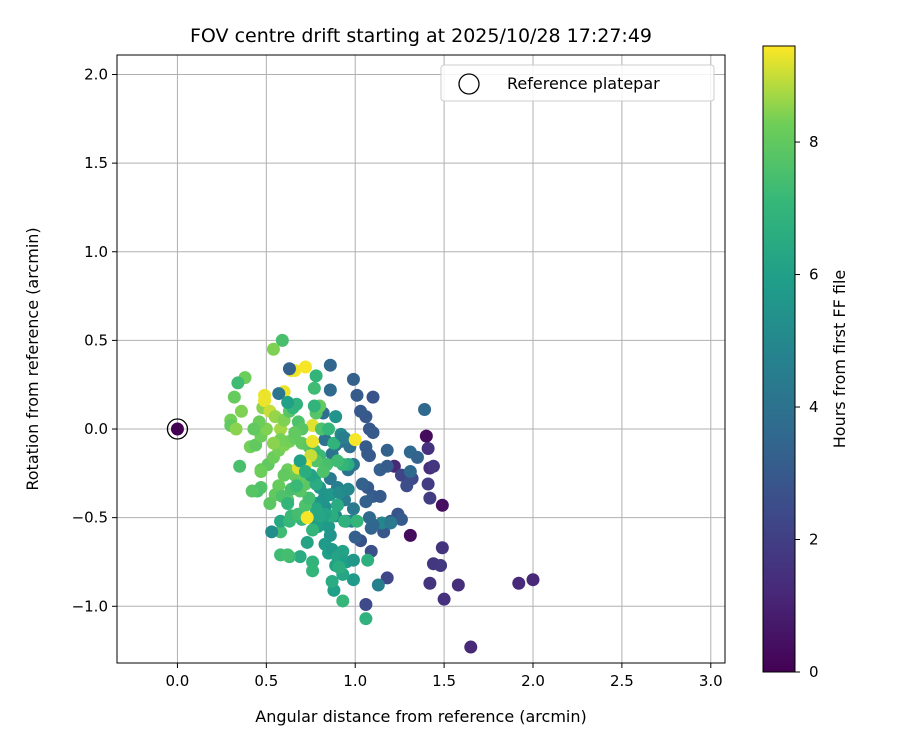 The width and height of the screenshot is (900, 750). Describe the element at coordinates (90, 518) in the screenshot. I see `y-tick-label: −0.5` at that location.